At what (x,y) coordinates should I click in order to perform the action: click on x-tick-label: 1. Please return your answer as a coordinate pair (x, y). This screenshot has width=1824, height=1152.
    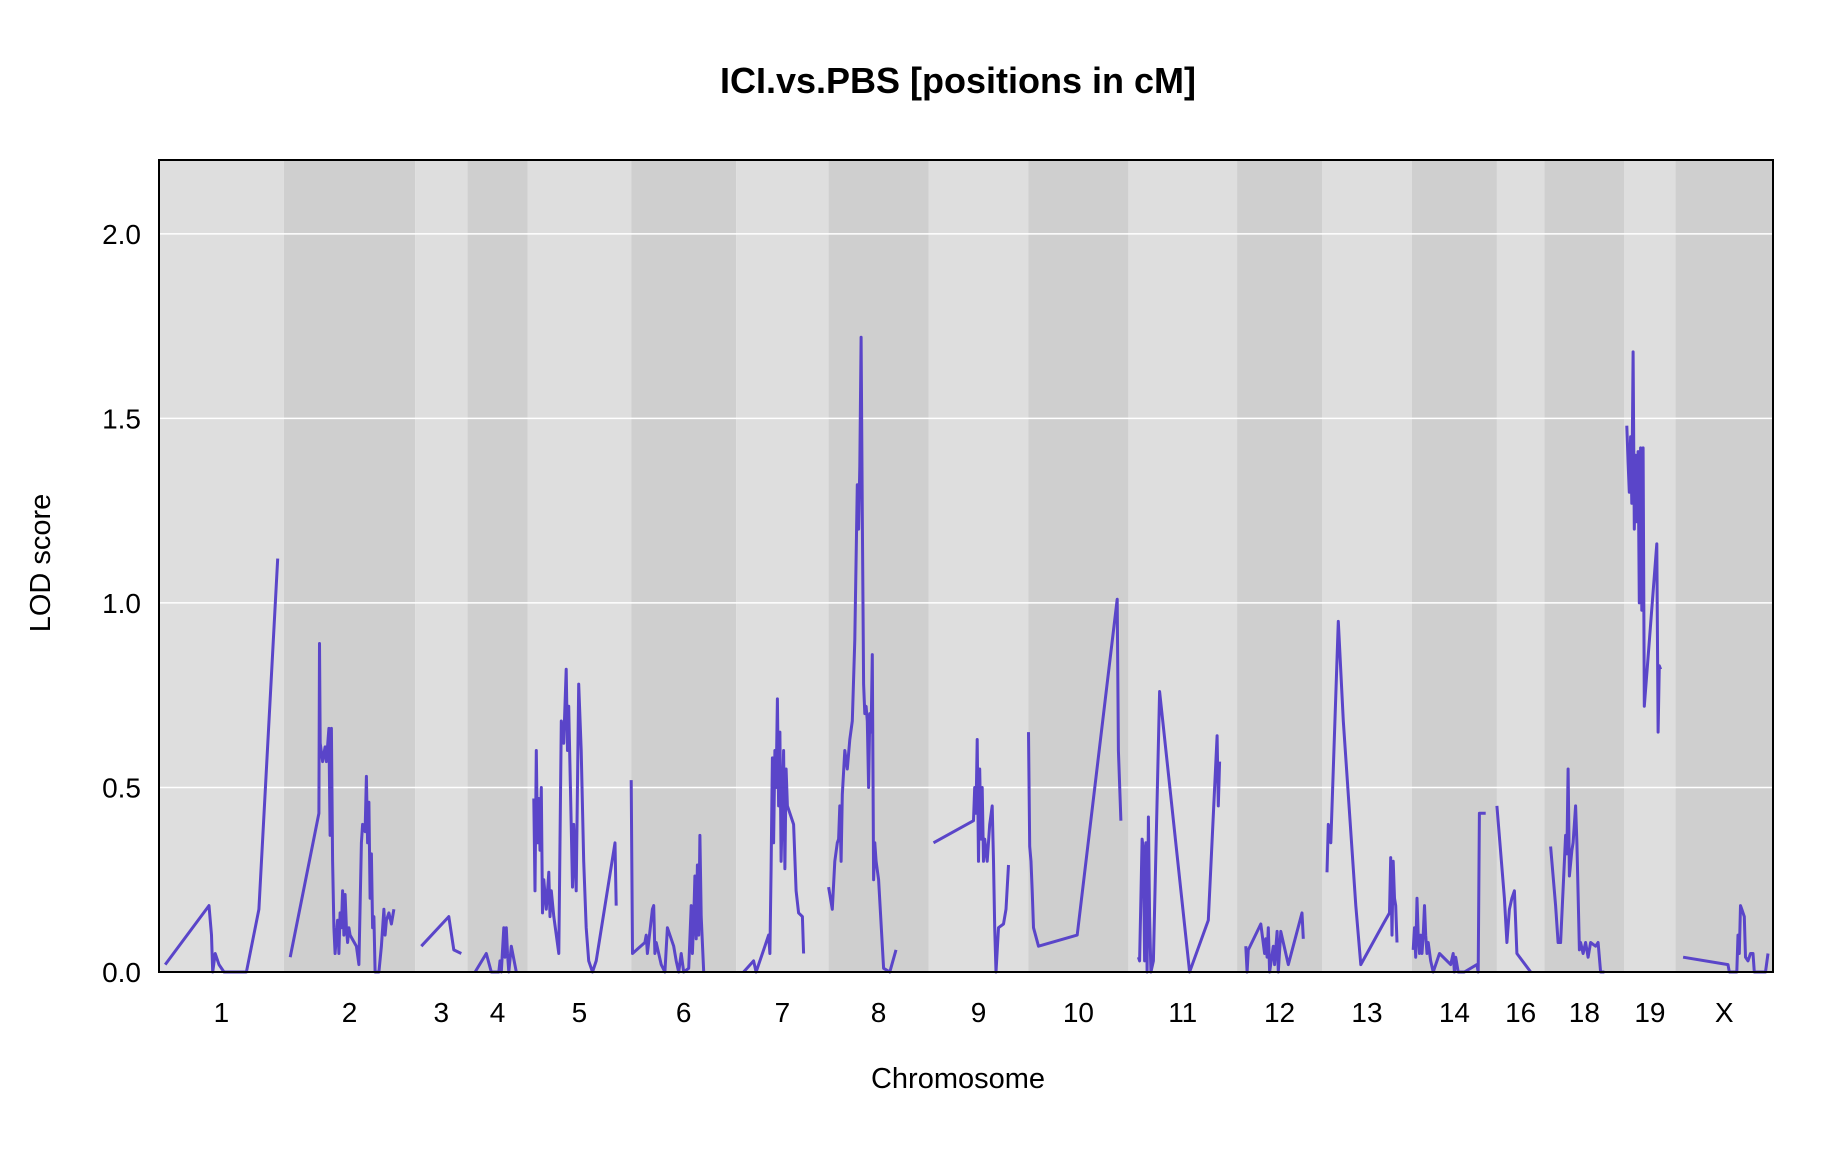
    Looking at the image, I should click on (222, 1012).